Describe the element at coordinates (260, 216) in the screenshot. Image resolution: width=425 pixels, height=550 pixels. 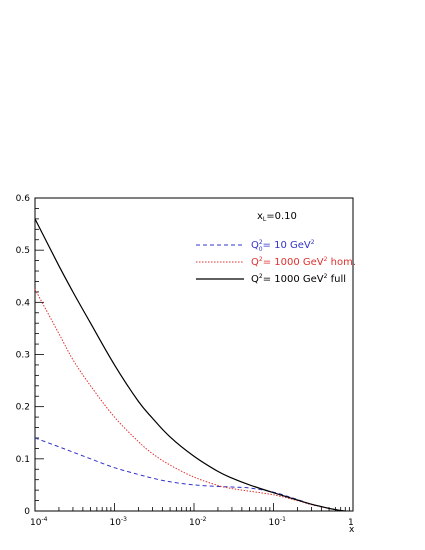
I see `annotation-main: x` at that location.